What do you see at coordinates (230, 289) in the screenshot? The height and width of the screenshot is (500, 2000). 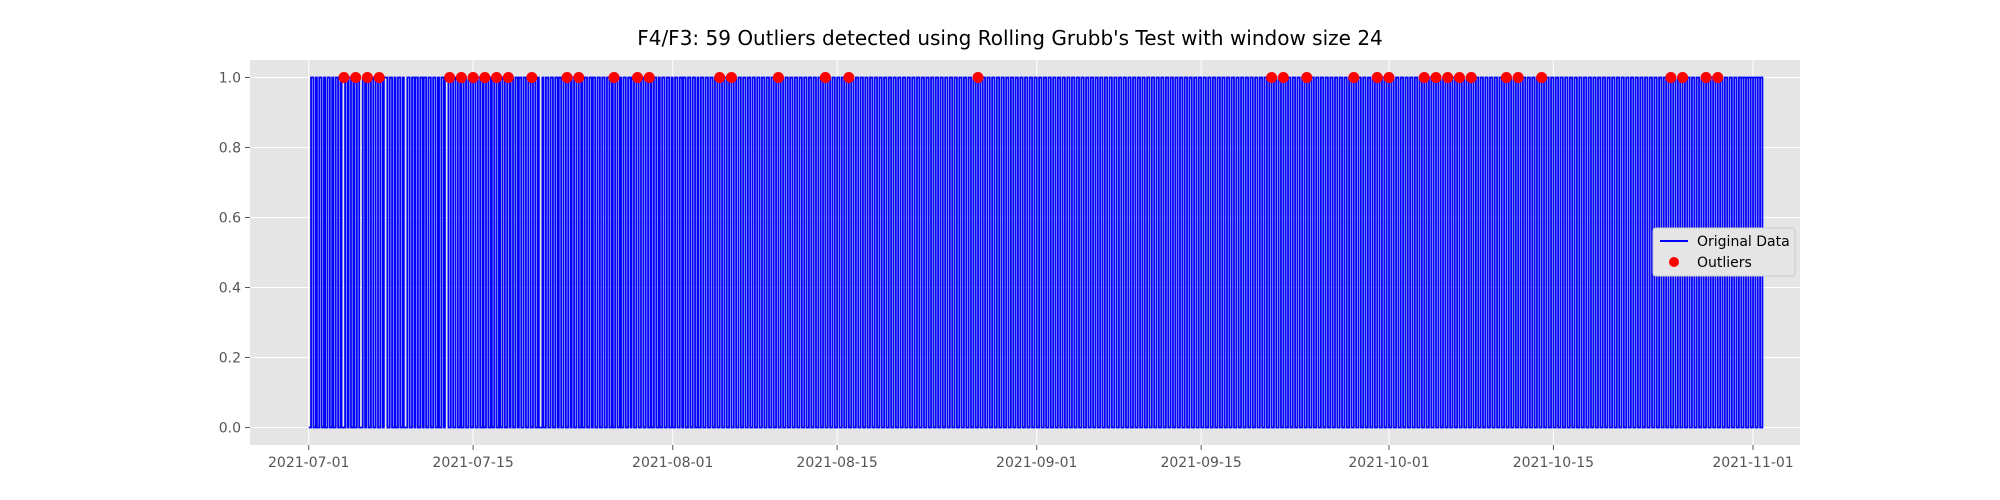 I see `y-tick-label: 0.4` at bounding box center [230, 289].